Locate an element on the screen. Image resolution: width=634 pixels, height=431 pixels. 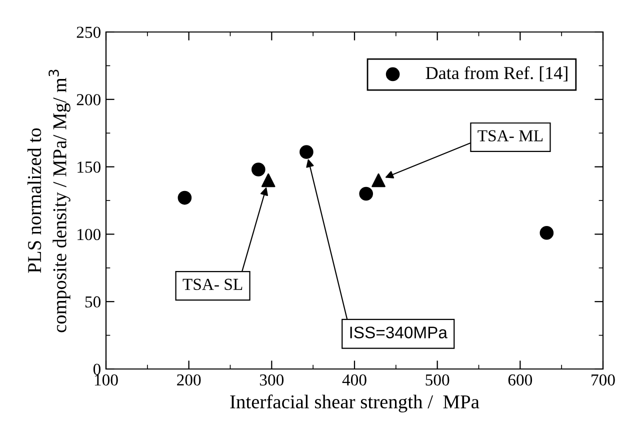
x-tick-label: 100 is located at coordinates (106, 380).